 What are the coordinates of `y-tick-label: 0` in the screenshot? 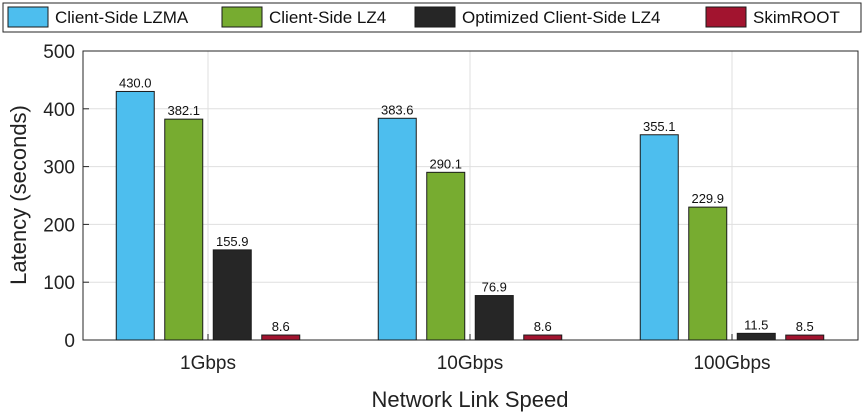 It's located at (69, 341).